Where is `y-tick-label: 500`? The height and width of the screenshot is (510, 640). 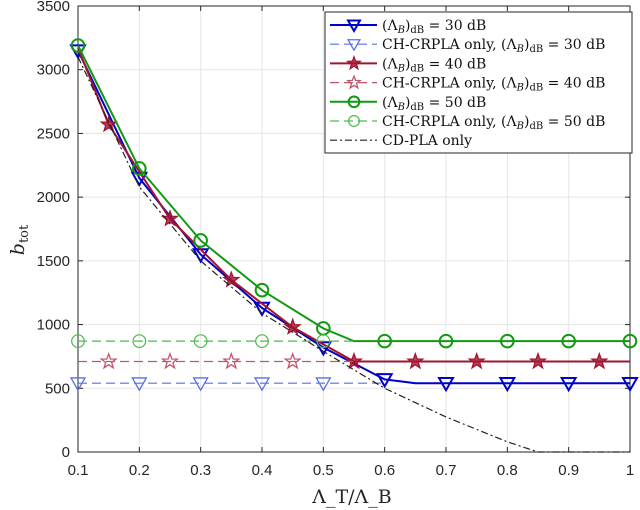 y-tick-label: 500 is located at coordinates (57, 388).